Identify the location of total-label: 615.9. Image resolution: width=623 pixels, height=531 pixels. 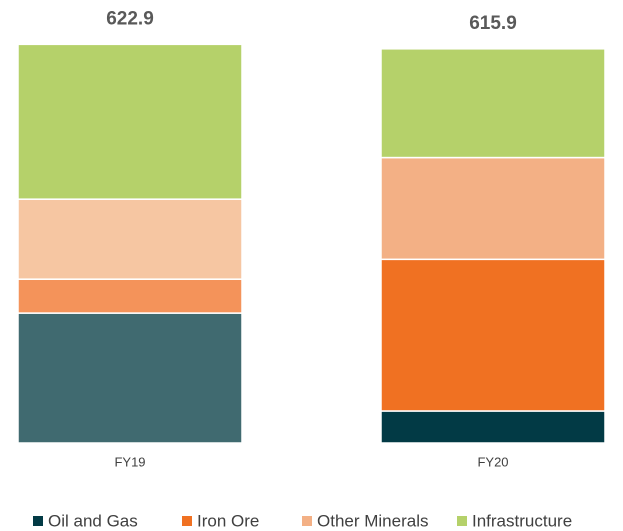
(493, 23).